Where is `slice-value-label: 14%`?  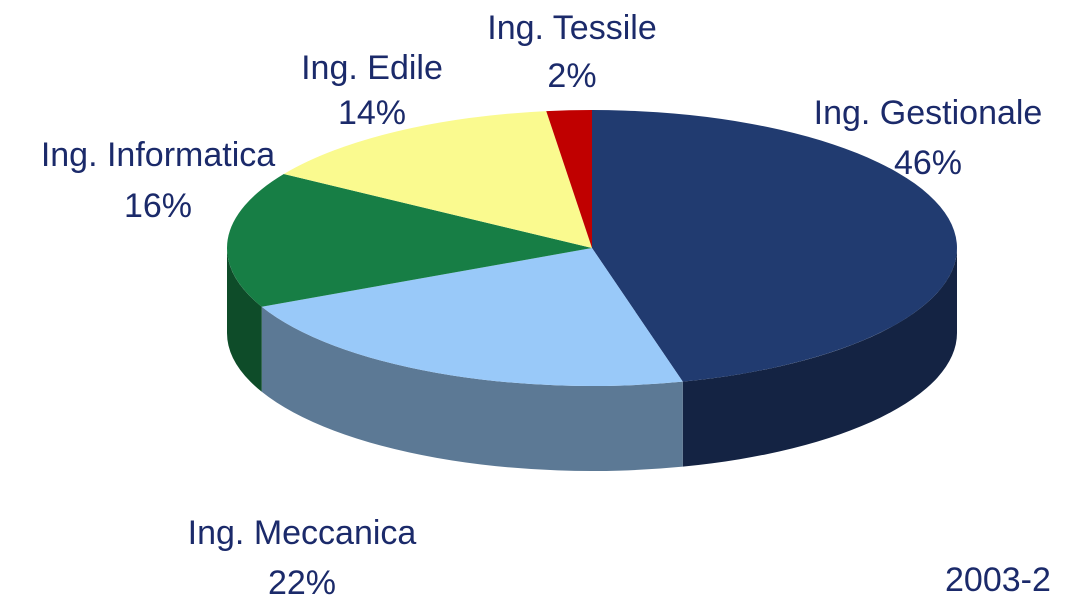
slice-value-label: 14% is located at coordinates (372, 113).